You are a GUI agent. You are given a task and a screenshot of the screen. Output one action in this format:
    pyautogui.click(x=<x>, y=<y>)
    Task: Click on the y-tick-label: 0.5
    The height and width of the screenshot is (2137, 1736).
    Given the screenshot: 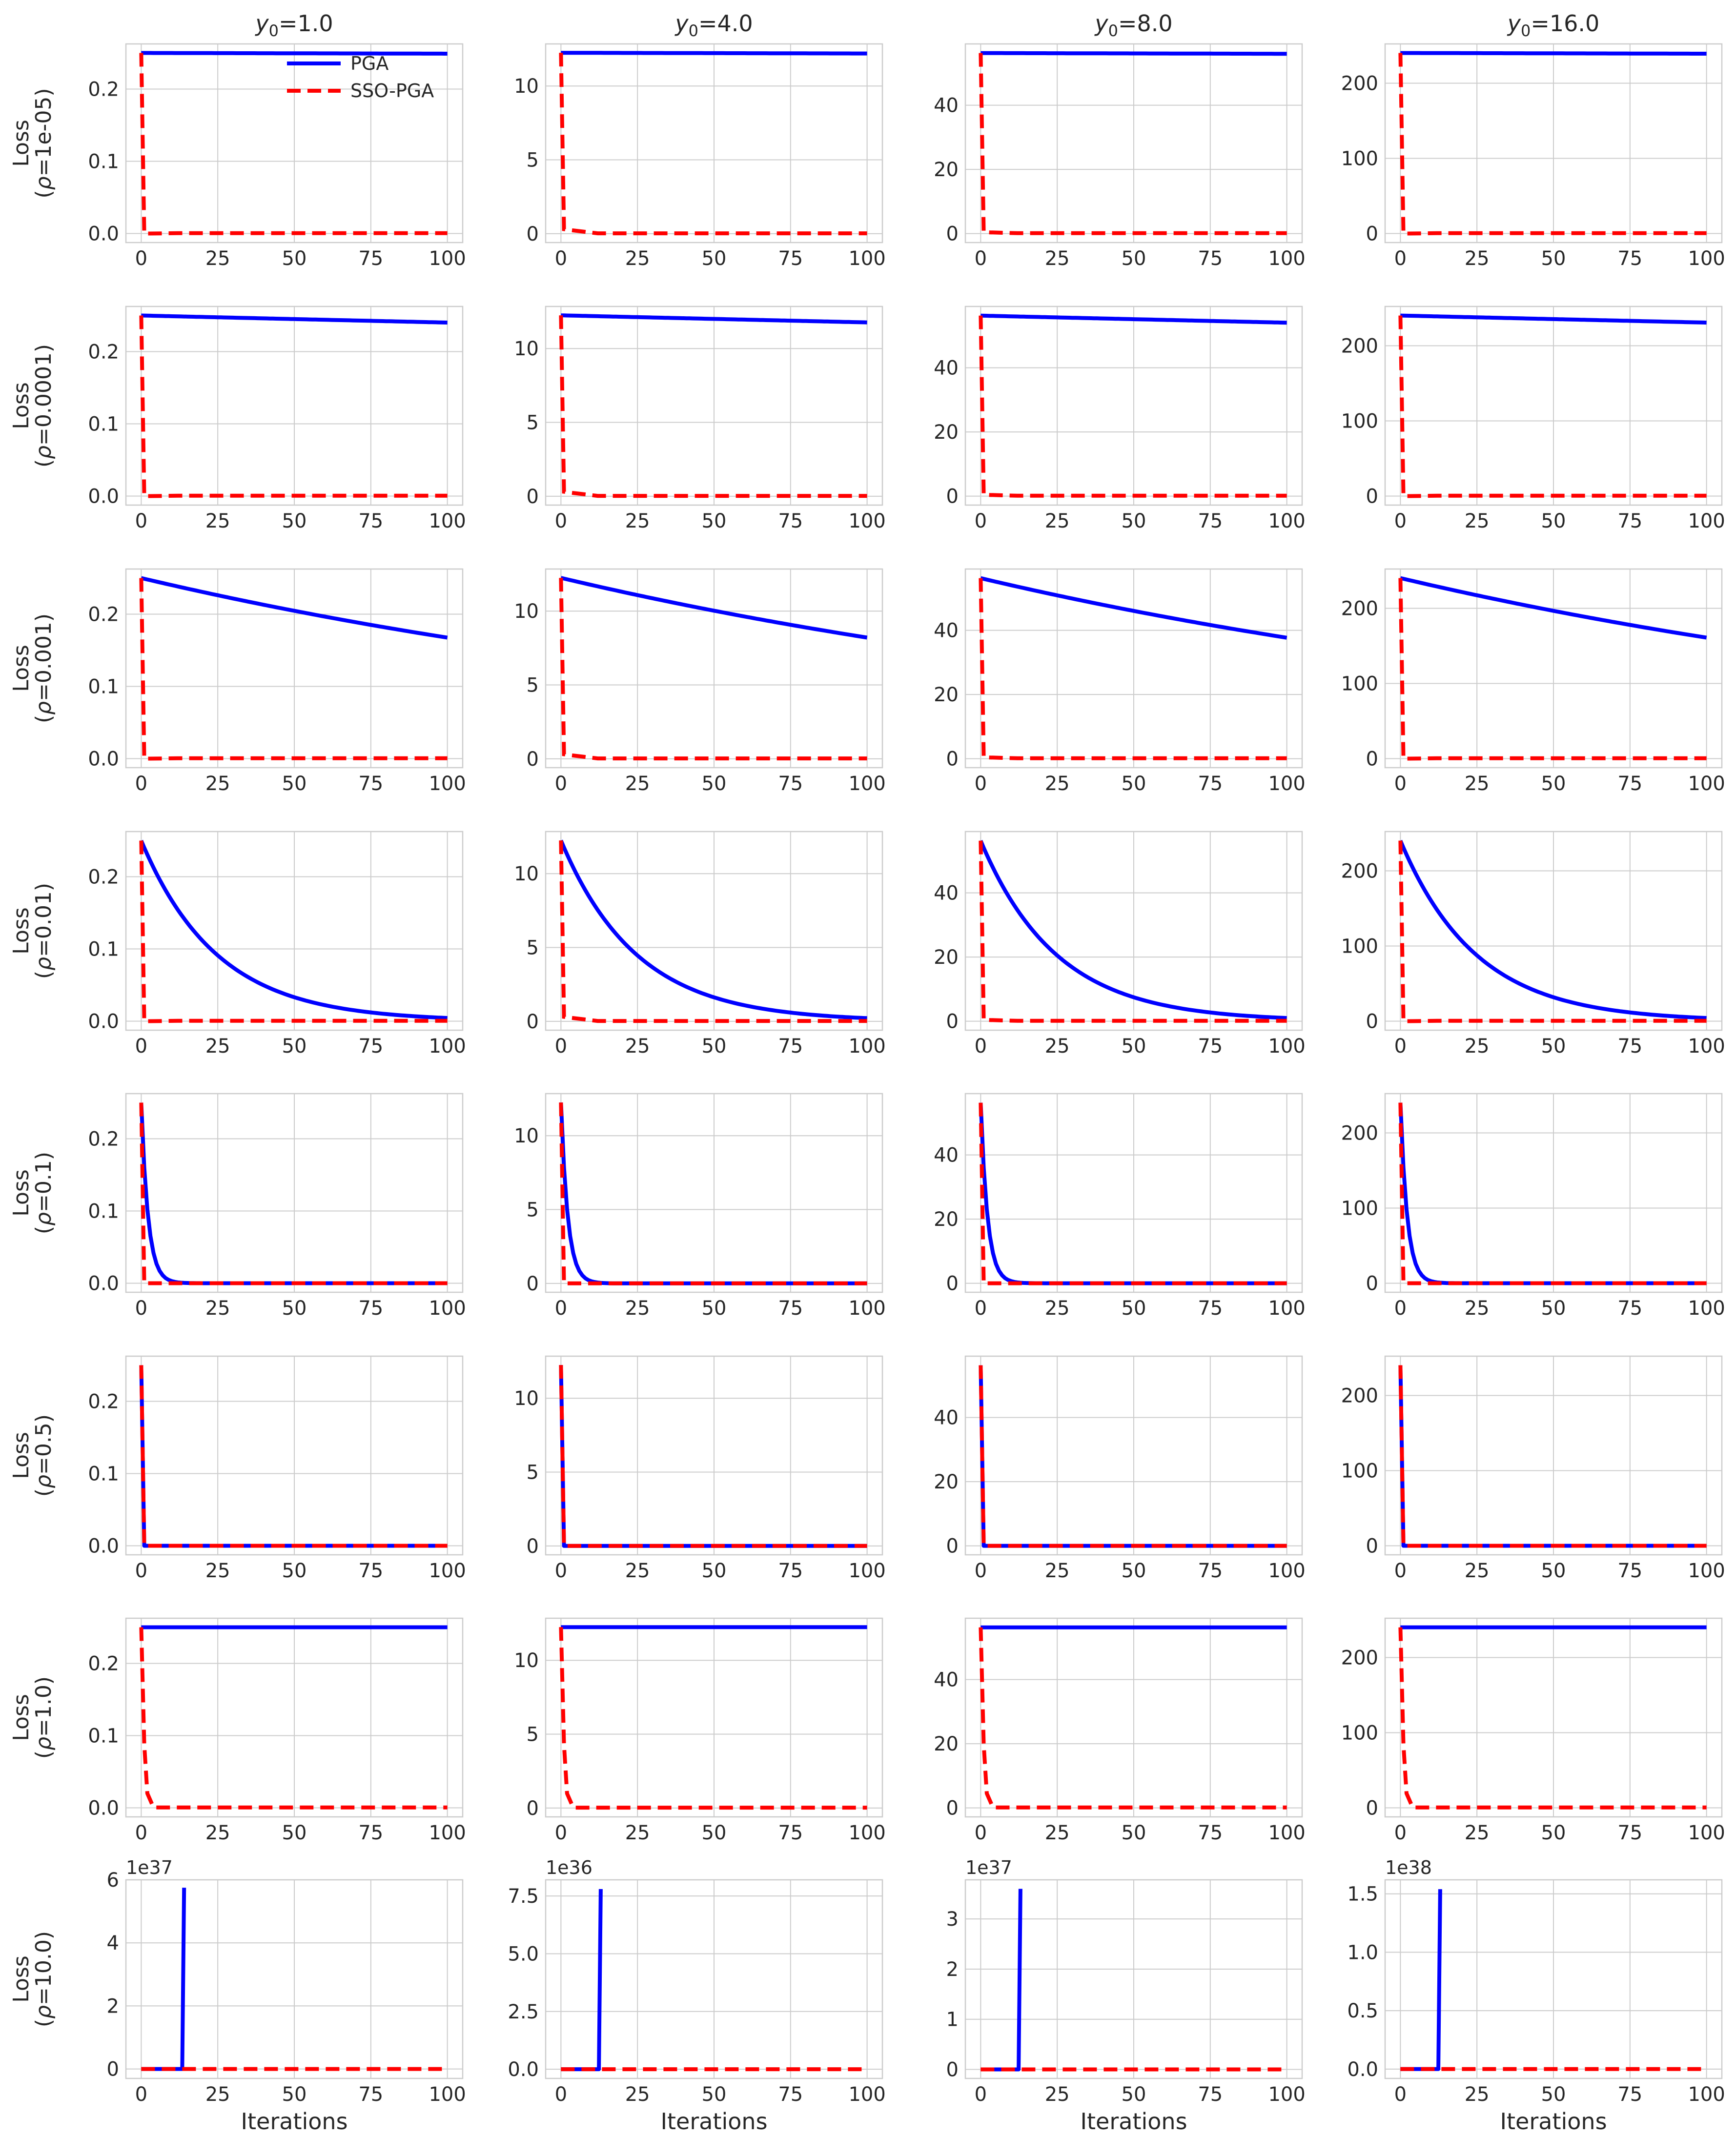 What is the action you would take?
    pyautogui.click(x=1362, y=2011)
    